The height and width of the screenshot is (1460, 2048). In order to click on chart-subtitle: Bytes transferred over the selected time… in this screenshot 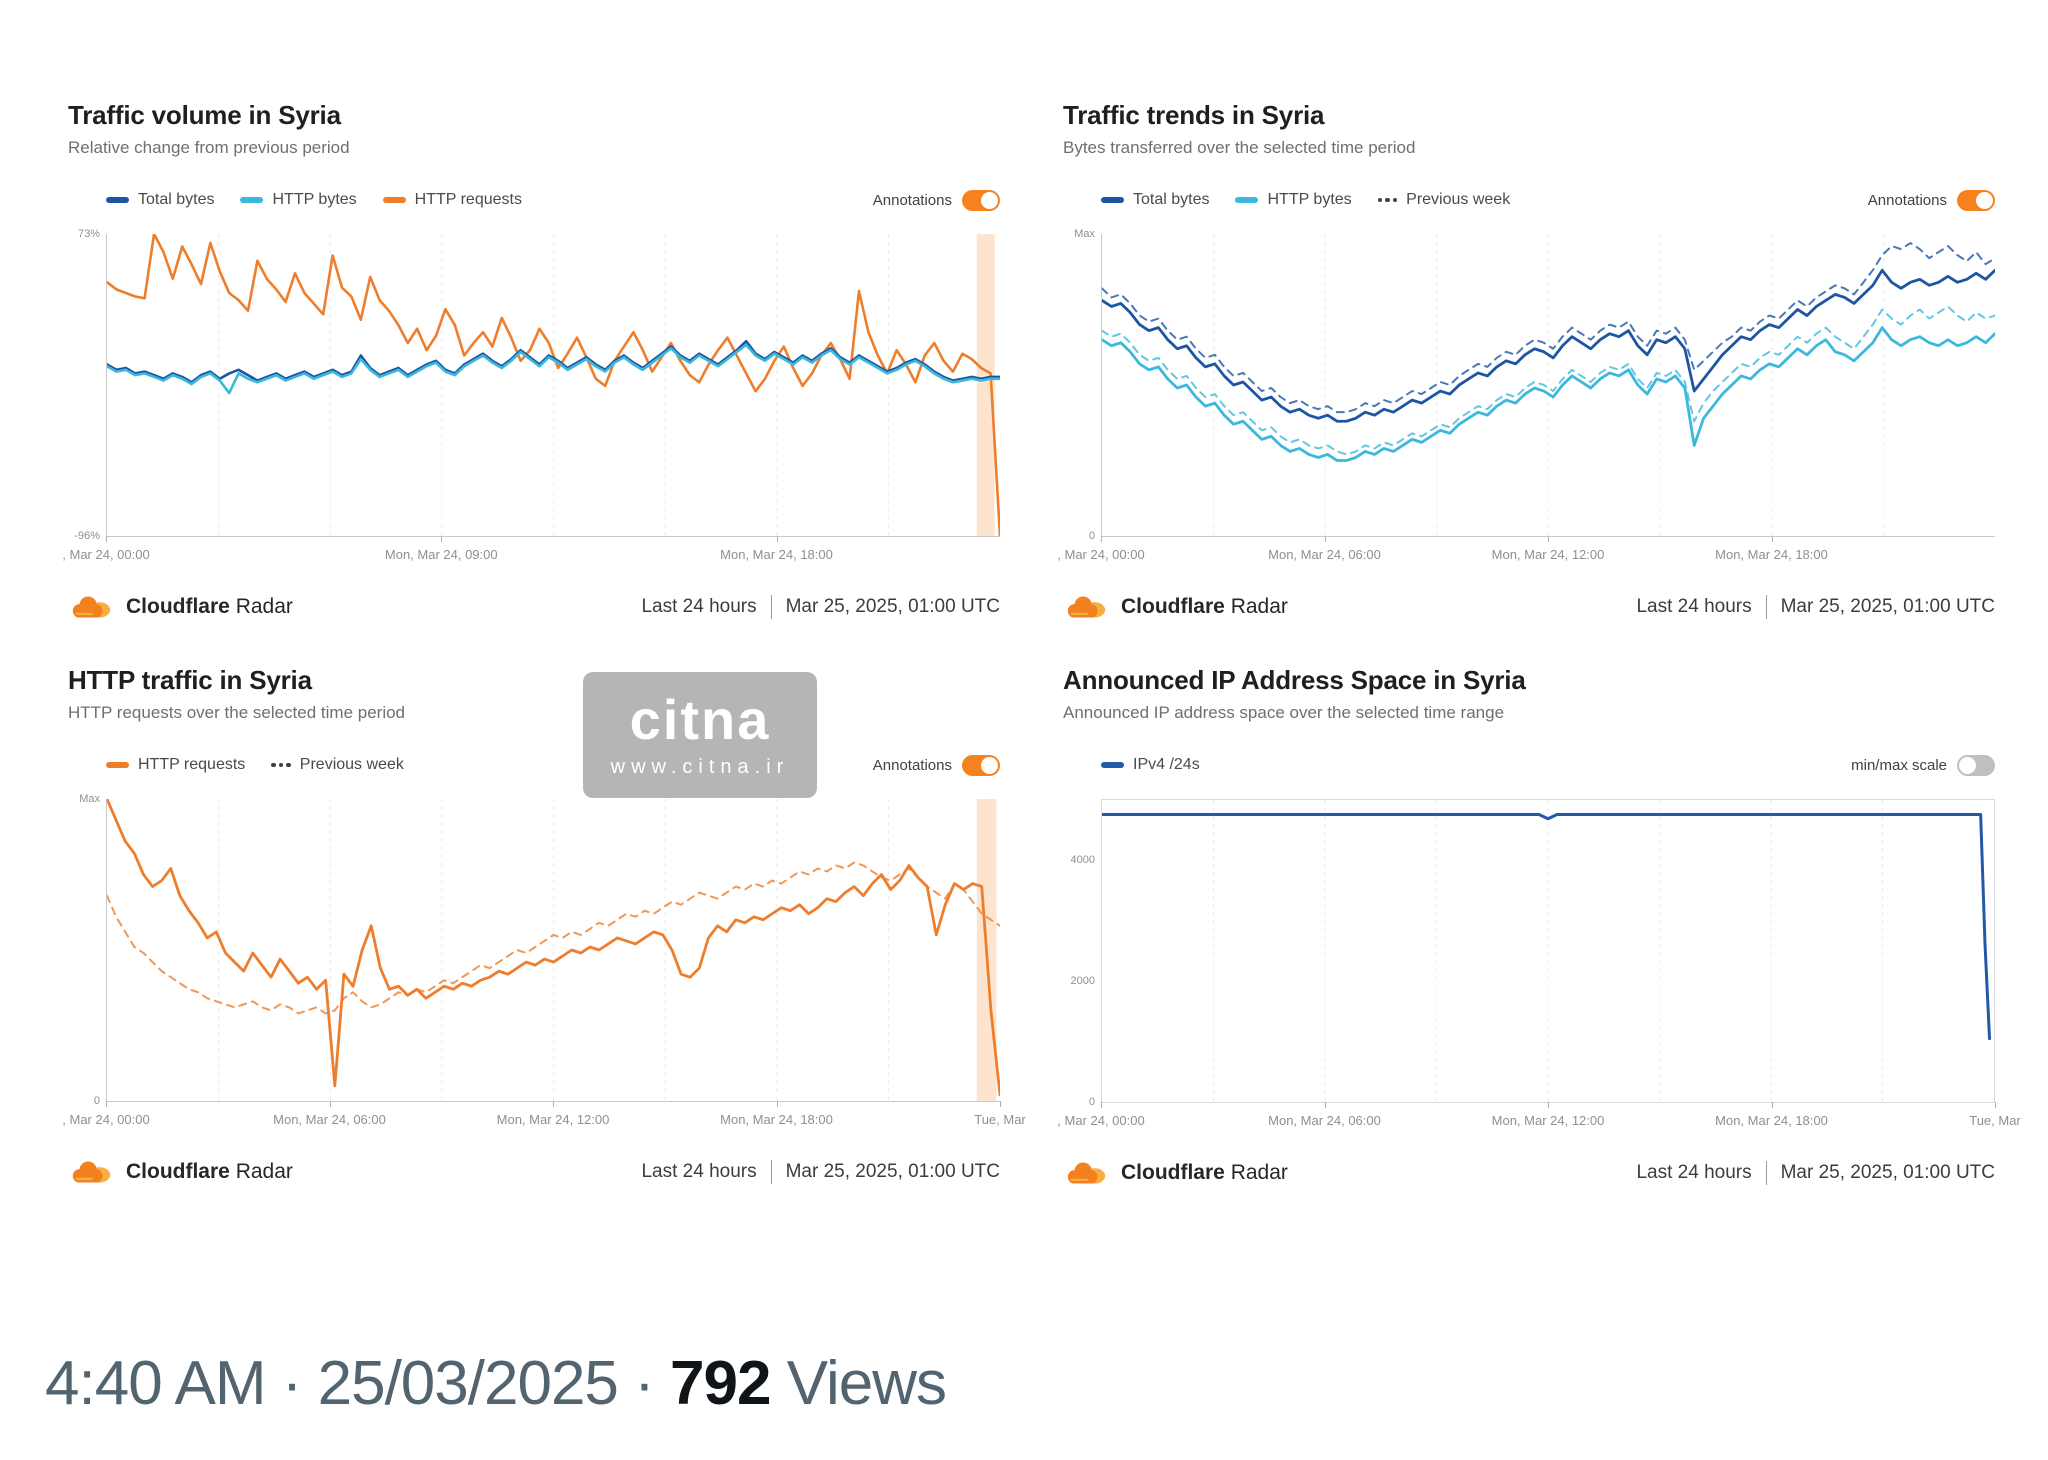, I will do `click(1239, 147)`.